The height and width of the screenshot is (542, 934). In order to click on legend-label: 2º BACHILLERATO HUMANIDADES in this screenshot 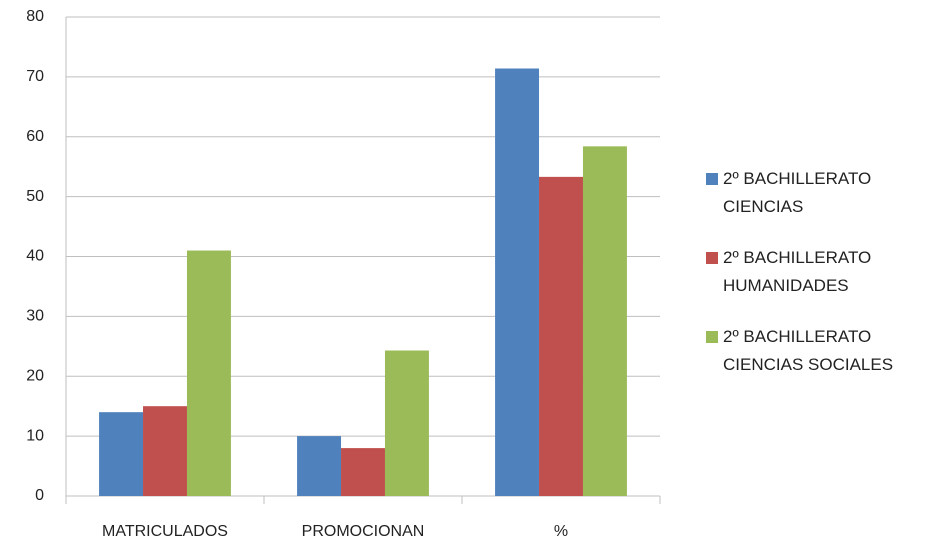, I will do `click(797, 271)`.